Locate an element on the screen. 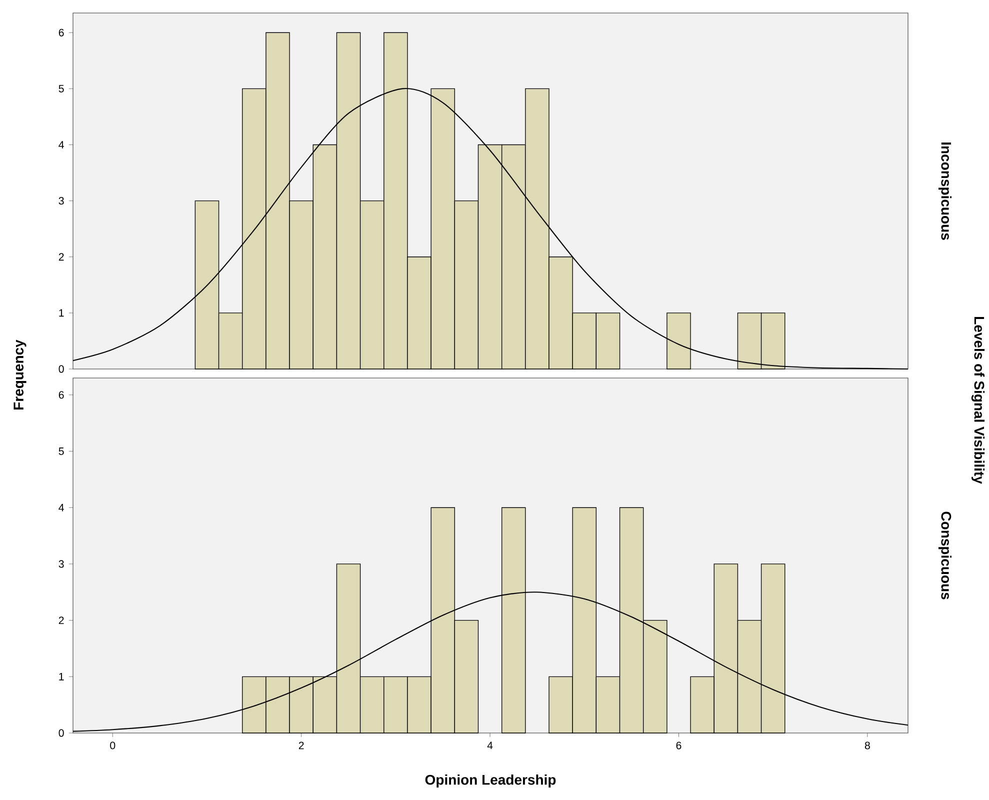 This screenshot has width=989, height=800. x-tick-label: 2 is located at coordinates (301, 746).